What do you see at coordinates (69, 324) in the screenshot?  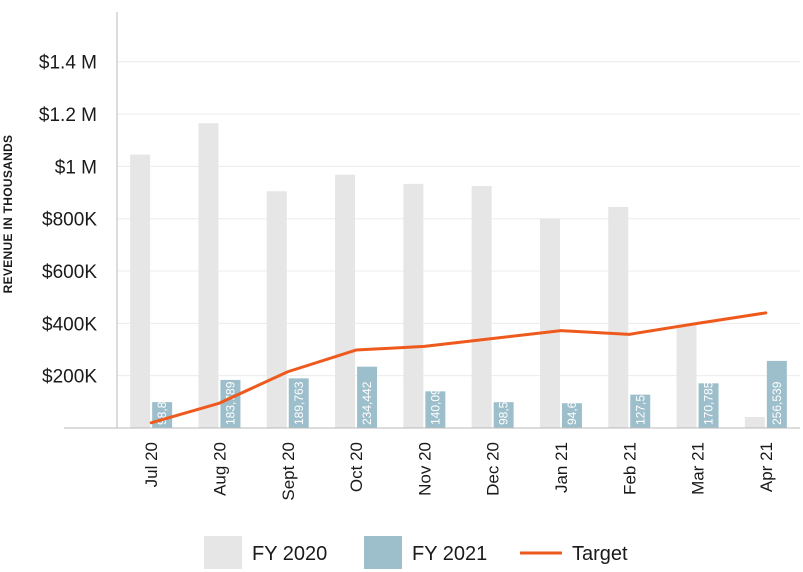 I see `y-tick-label: $400K` at bounding box center [69, 324].